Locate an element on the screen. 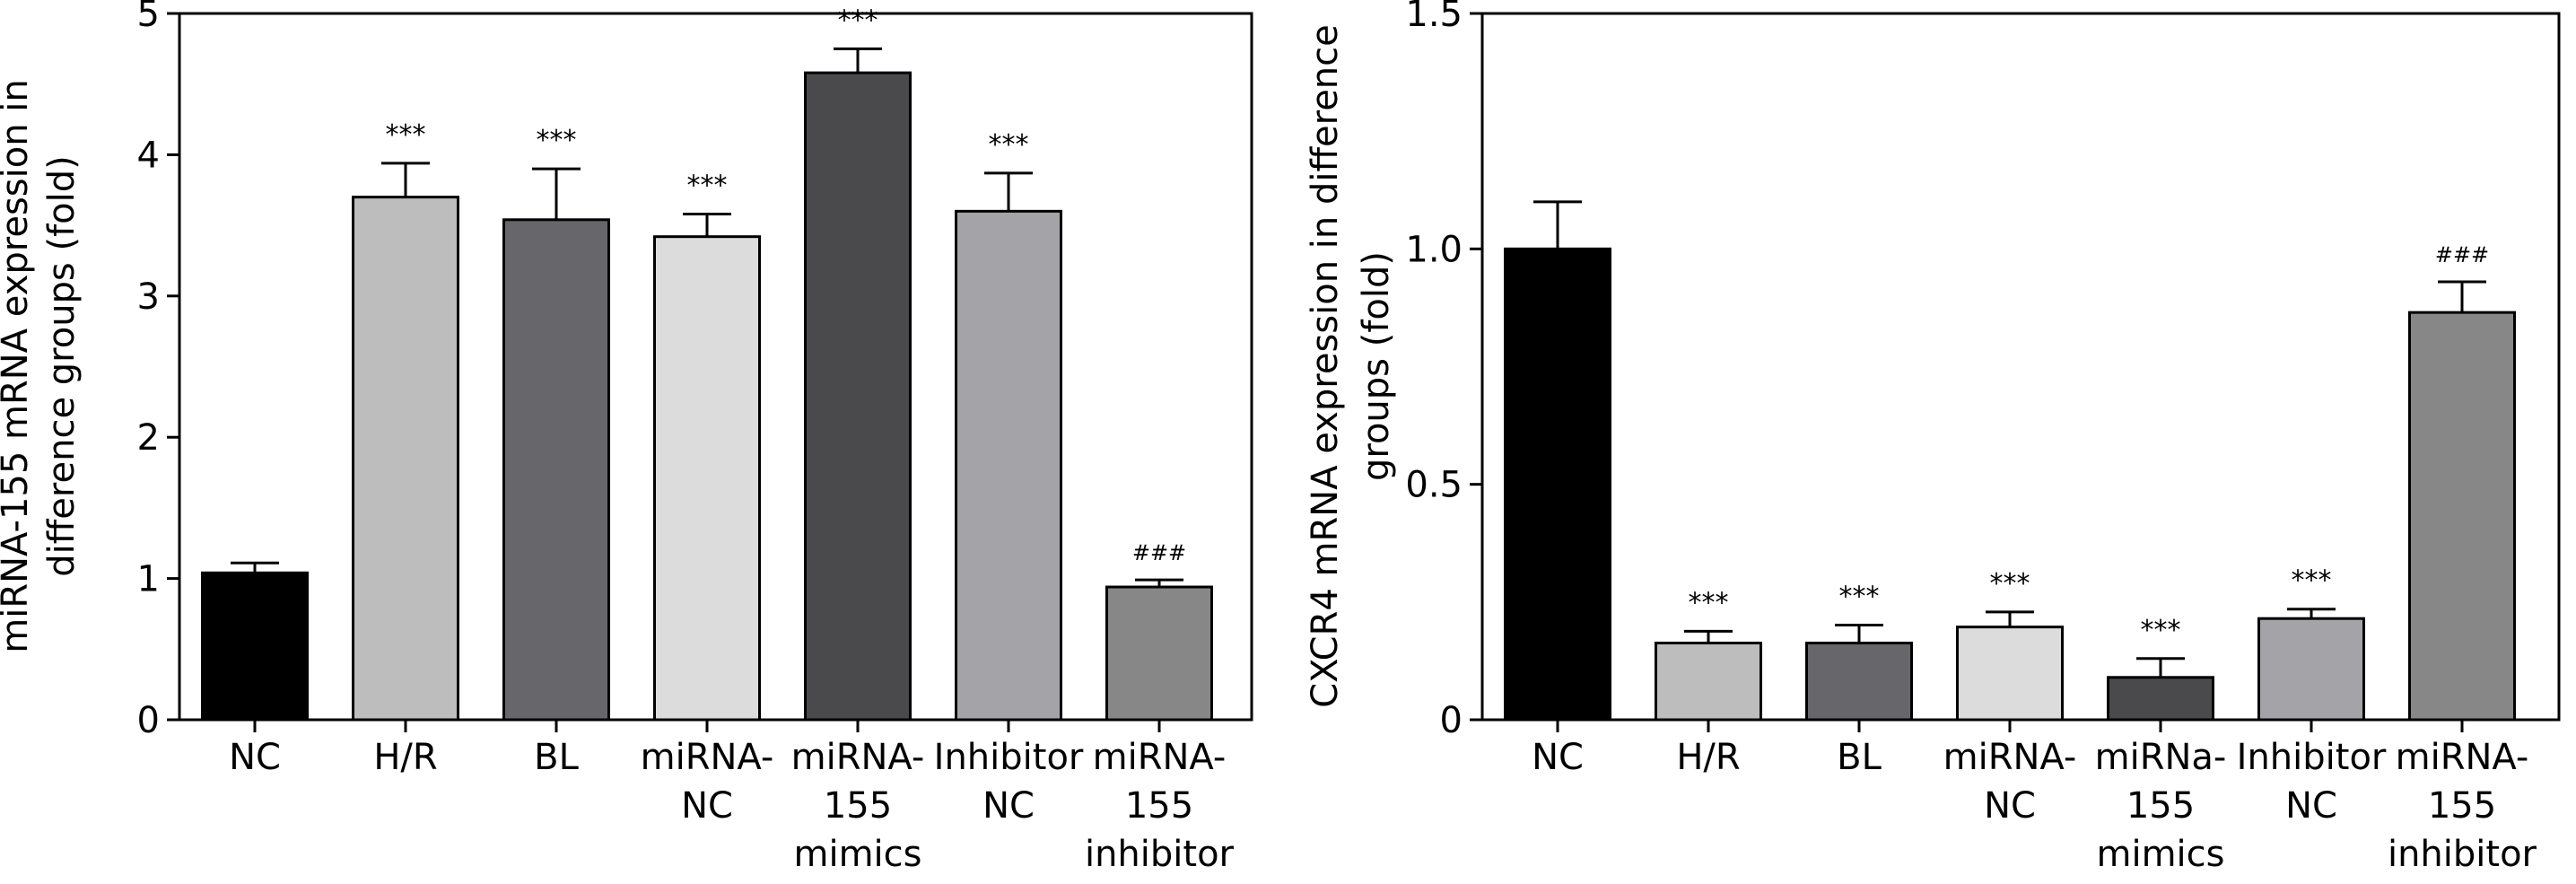 Image resolution: width=2576 pixels, height=884 pixels. x-tick-label: miRNa- 155 mimics is located at coordinates (2161, 806).